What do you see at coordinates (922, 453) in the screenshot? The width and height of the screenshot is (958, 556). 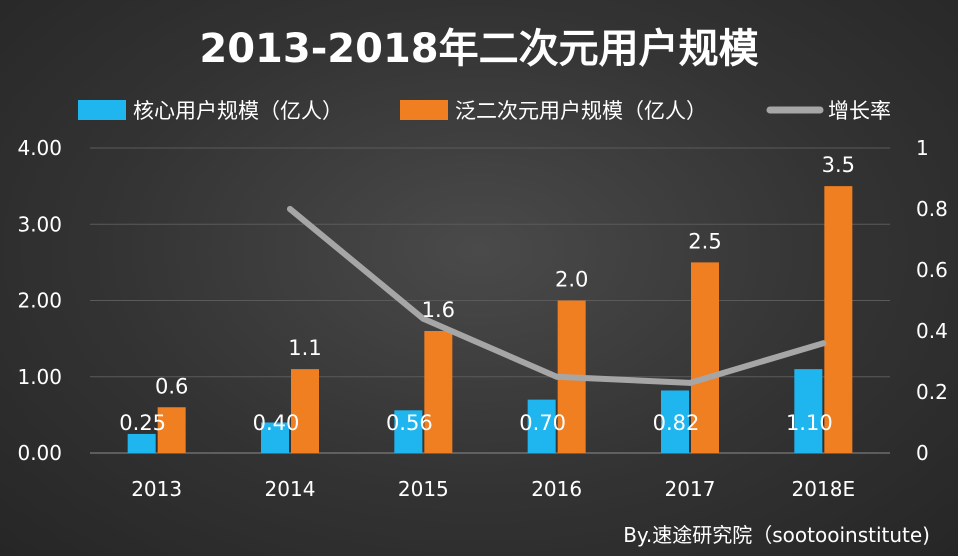 I see `right-tick-label: 0` at bounding box center [922, 453].